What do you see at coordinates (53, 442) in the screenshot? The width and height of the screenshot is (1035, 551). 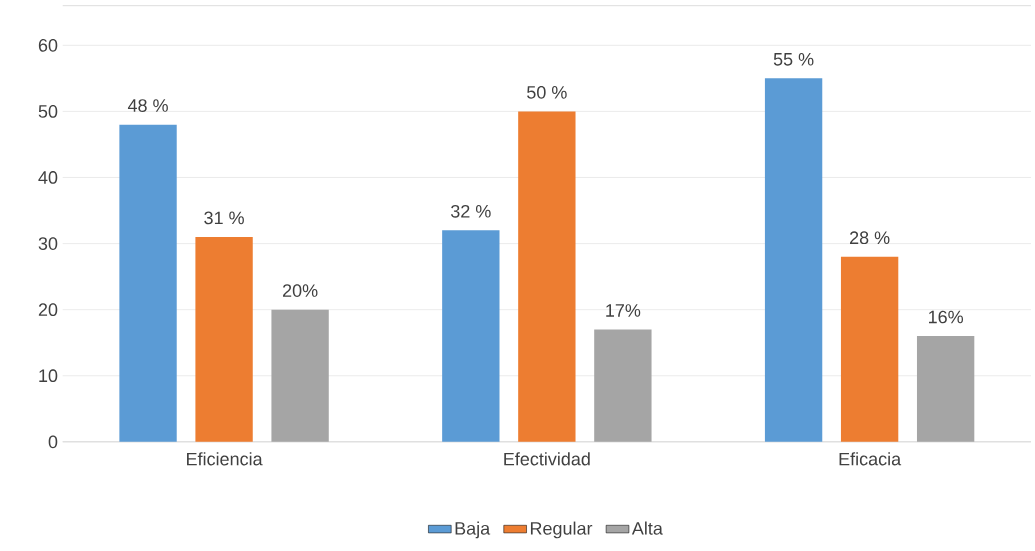 I see `y-tick-label: 0` at bounding box center [53, 442].